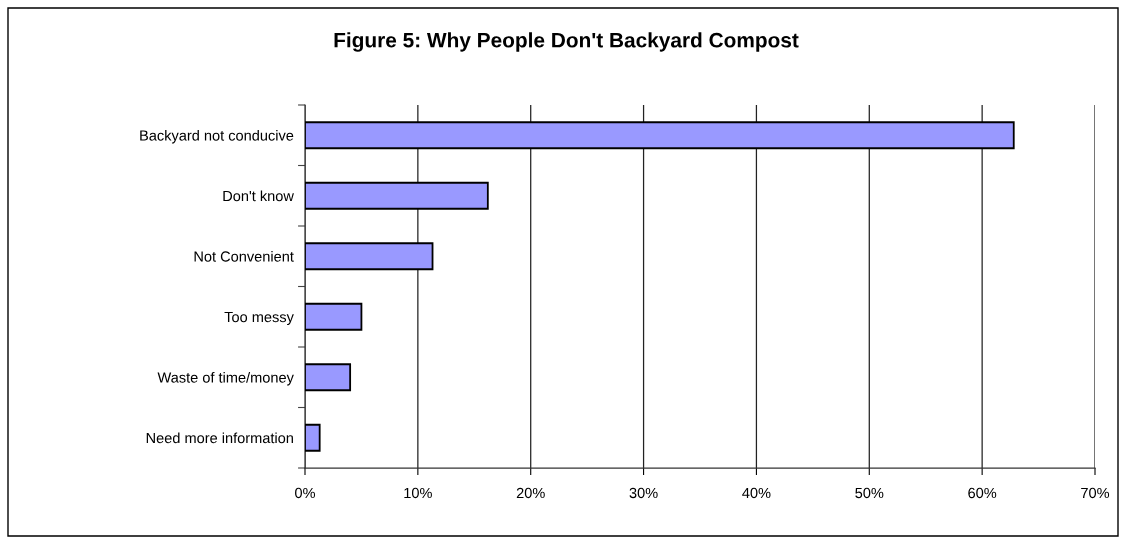 The width and height of the screenshot is (1128, 540). Describe the element at coordinates (259, 319) in the screenshot. I see `y-tick-label: Too messy` at that location.